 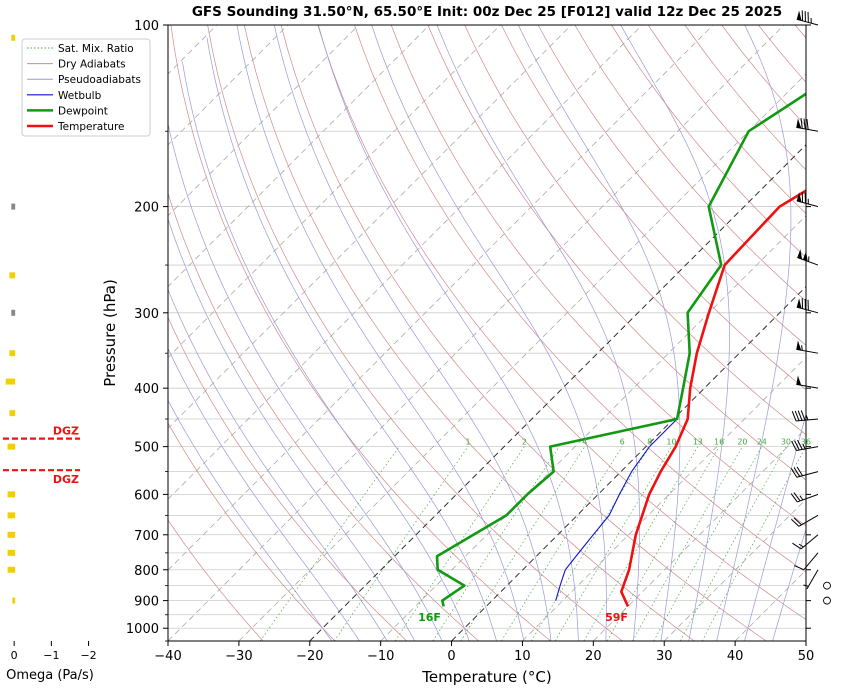 What do you see at coordinates (146, 208) in the screenshot?
I see `y-tick-label: 200` at bounding box center [146, 208].